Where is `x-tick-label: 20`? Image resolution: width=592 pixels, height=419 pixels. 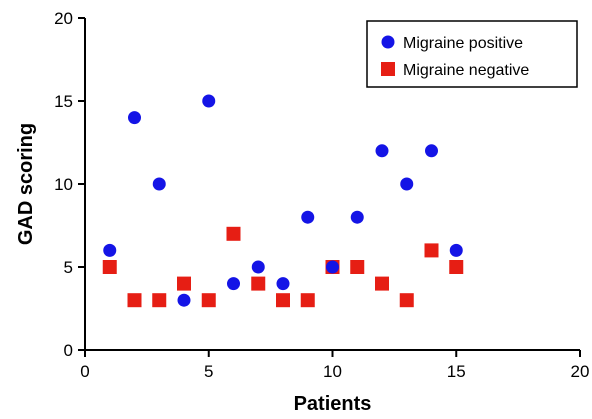 x-tick-label: 20 is located at coordinates (580, 371).